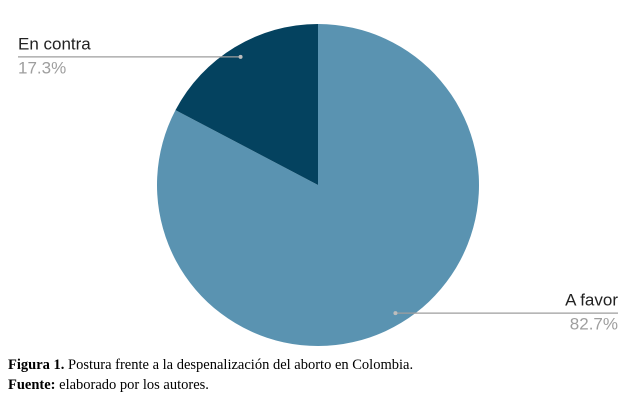 Image resolution: width=635 pixels, height=406 pixels. Describe the element at coordinates (32, 385) in the screenshot. I see `source-label: Fuente:` at that location.